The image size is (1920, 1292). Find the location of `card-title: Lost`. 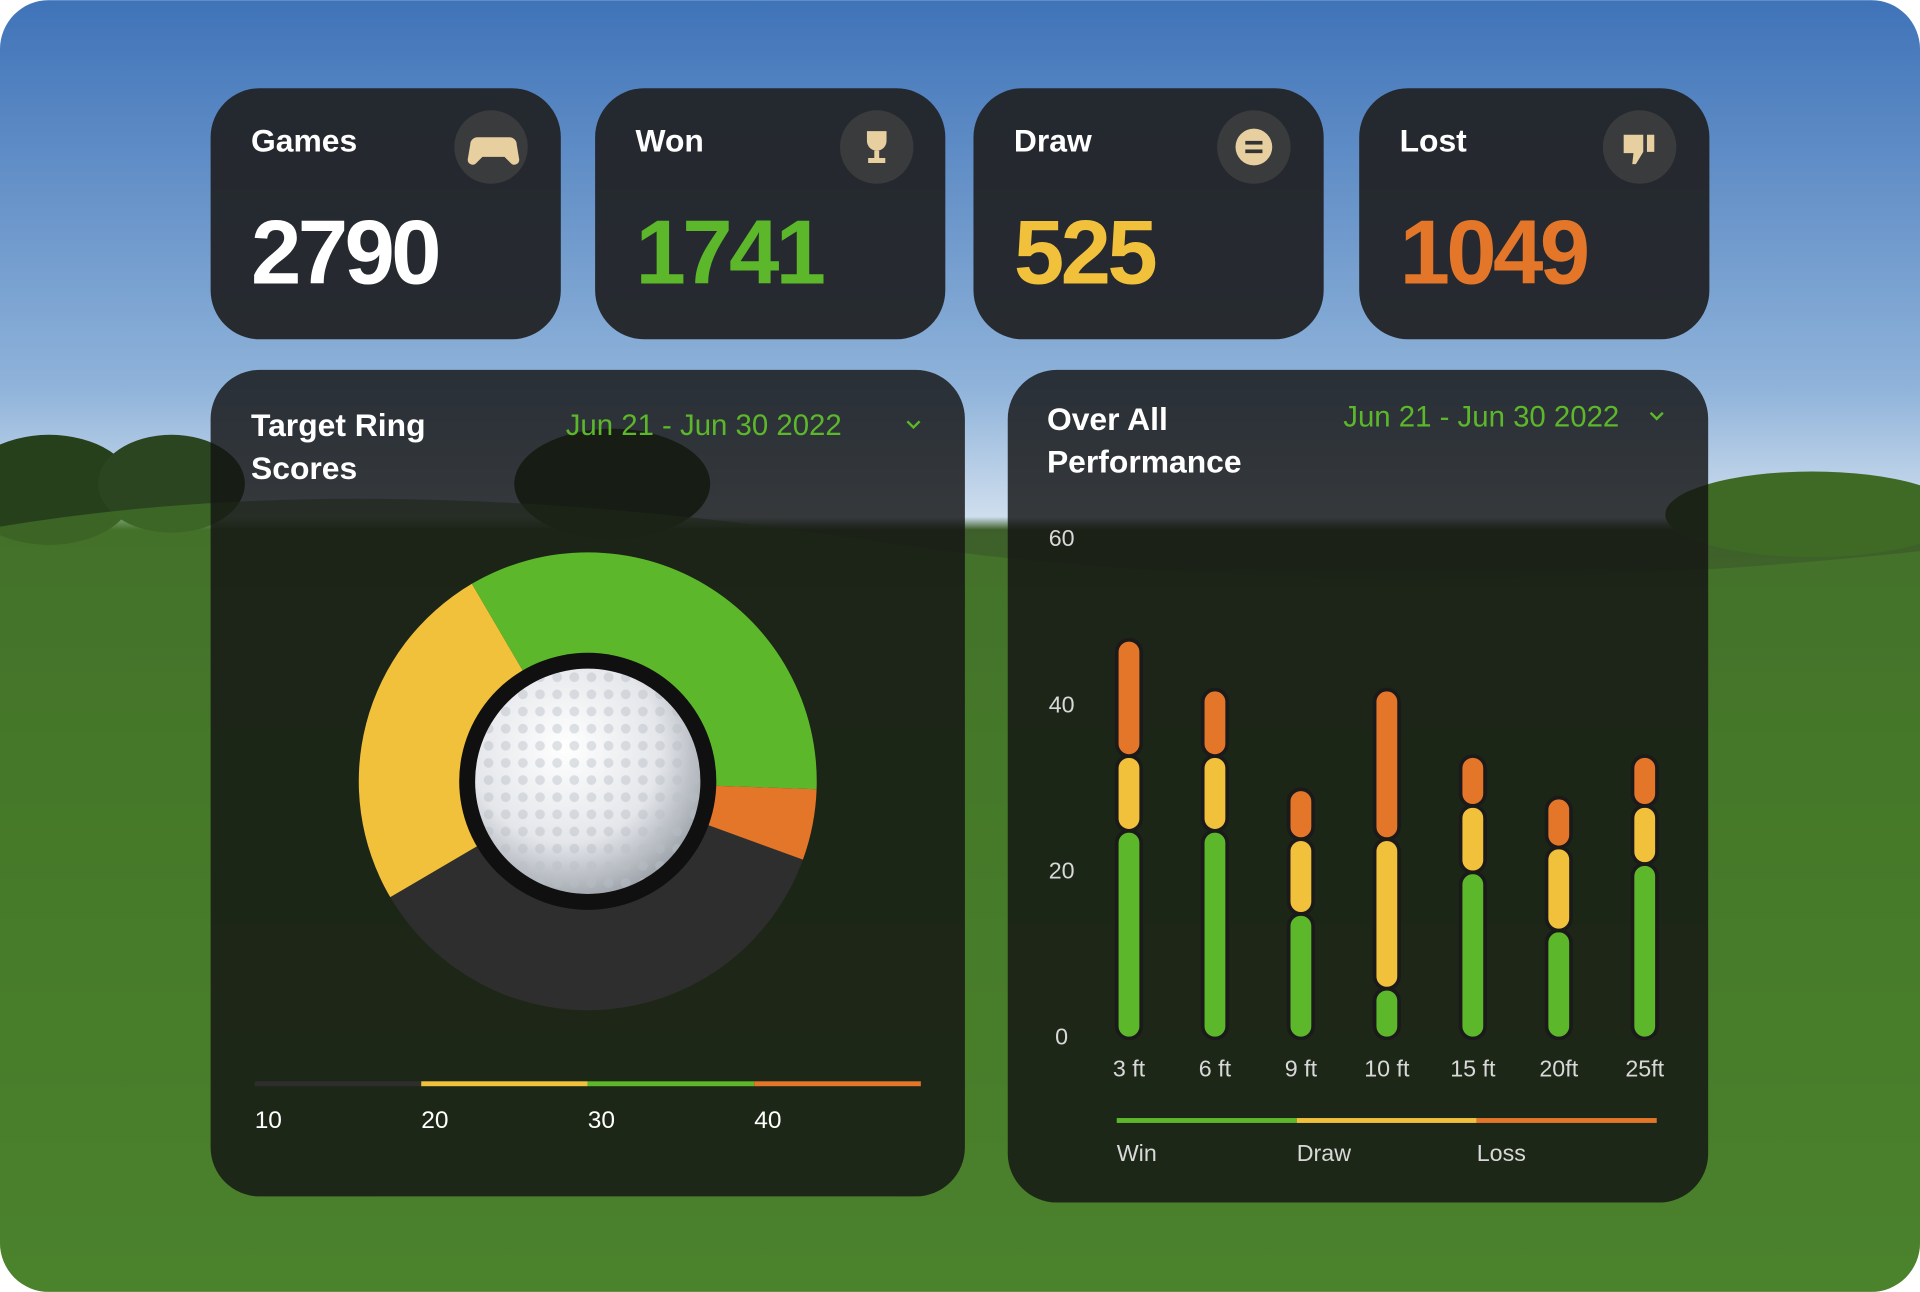

card-title: Lost is located at coordinates (1434, 141).